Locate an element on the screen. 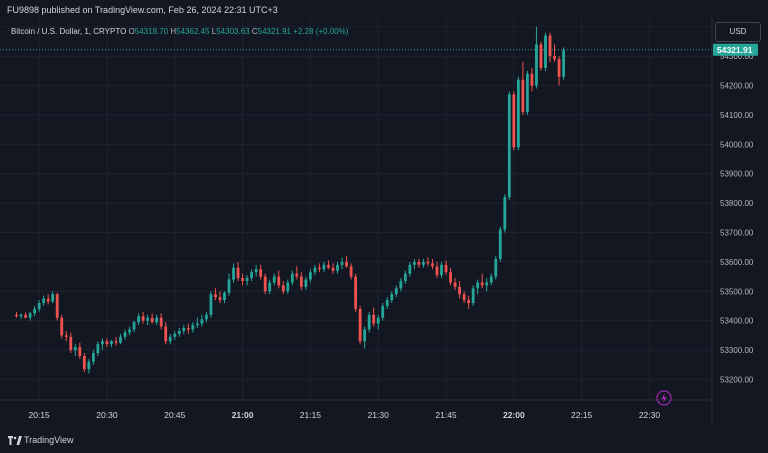 Image resolution: width=768 pixels, height=453 pixels. price-tick-label: 53400.00 is located at coordinates (737, 321).